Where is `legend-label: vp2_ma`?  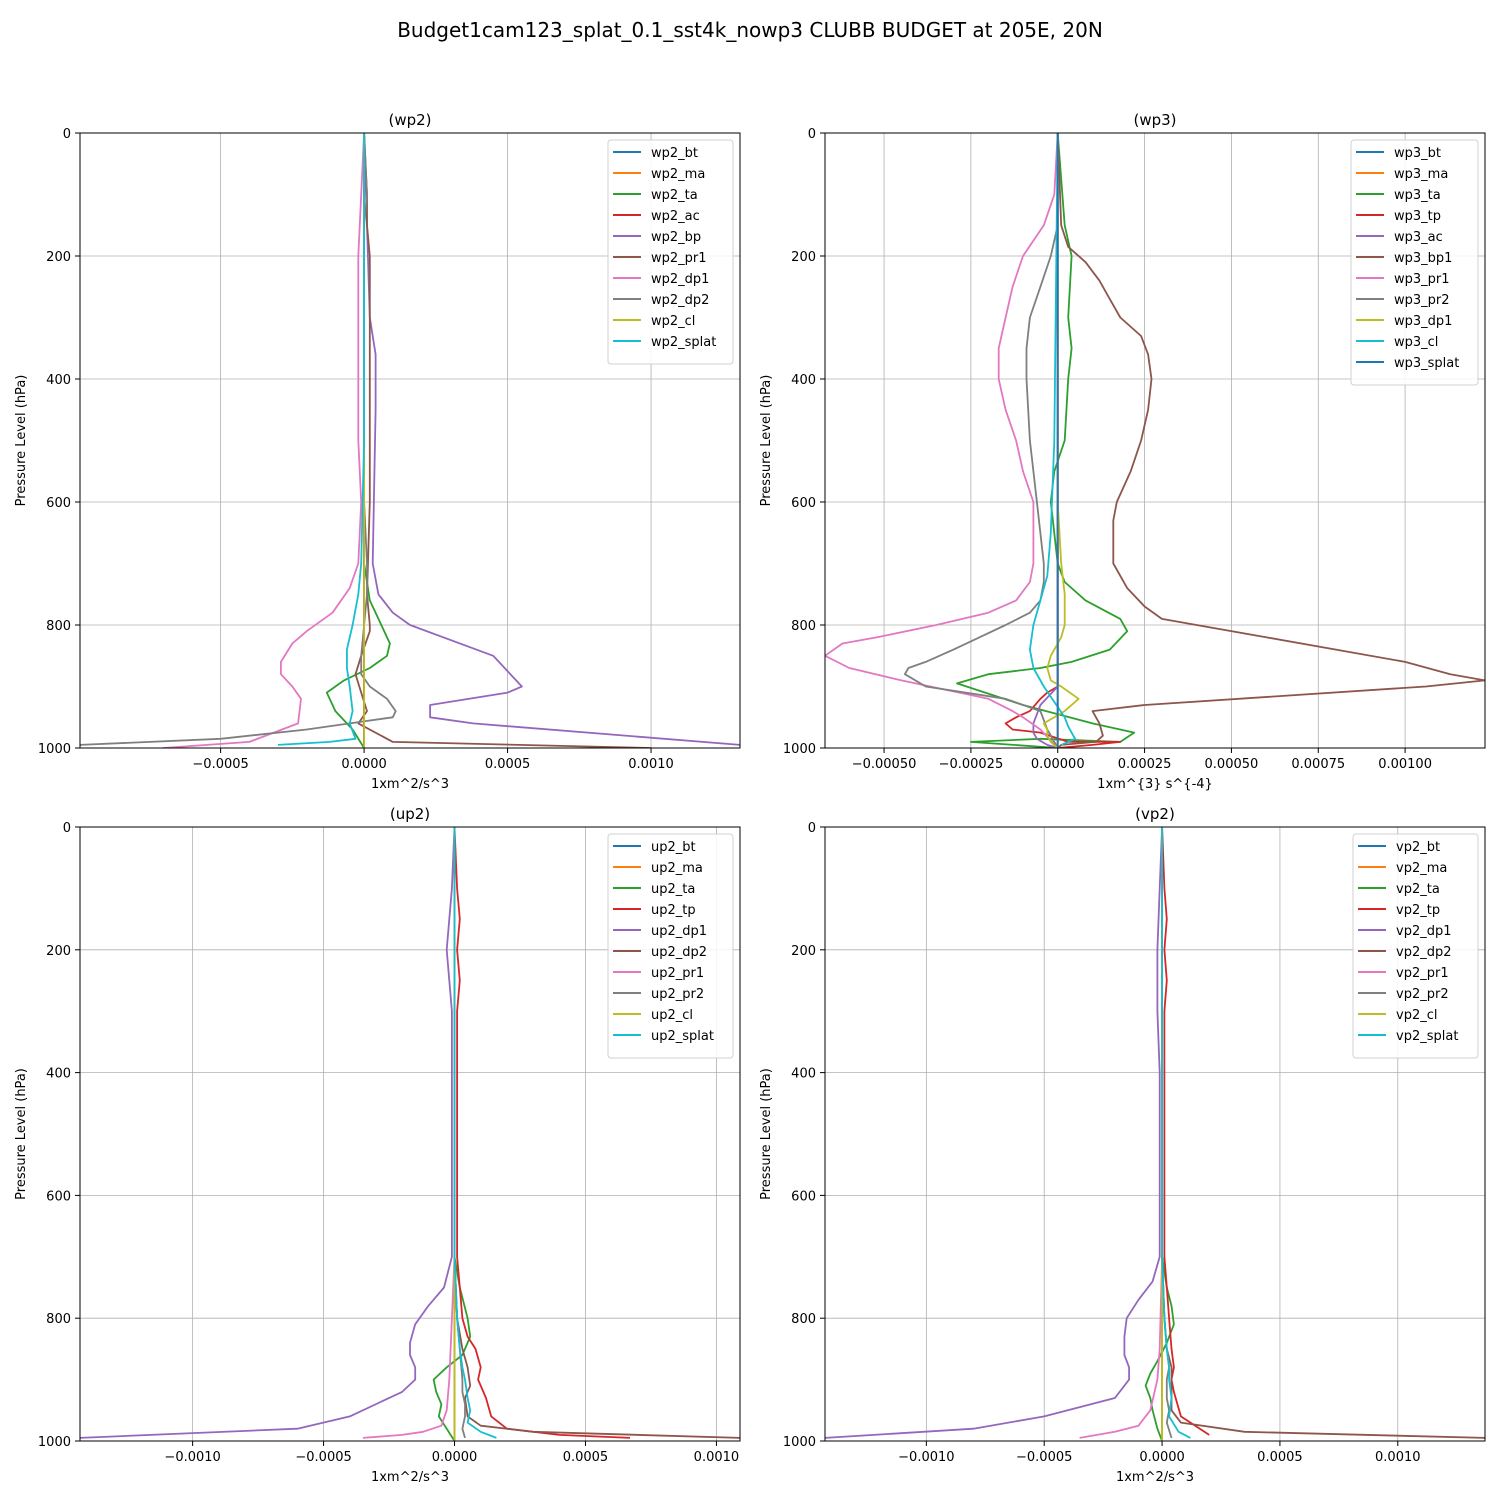 legend-label: vp2_ma is located at coordinates (1421, 868).